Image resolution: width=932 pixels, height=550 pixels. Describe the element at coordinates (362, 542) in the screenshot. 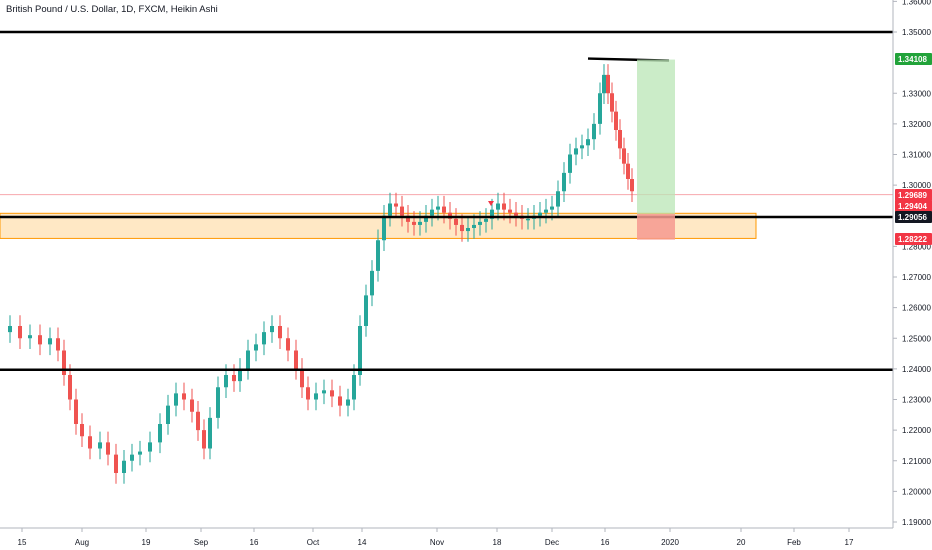

I see `x-tick-label: 14` at that location.